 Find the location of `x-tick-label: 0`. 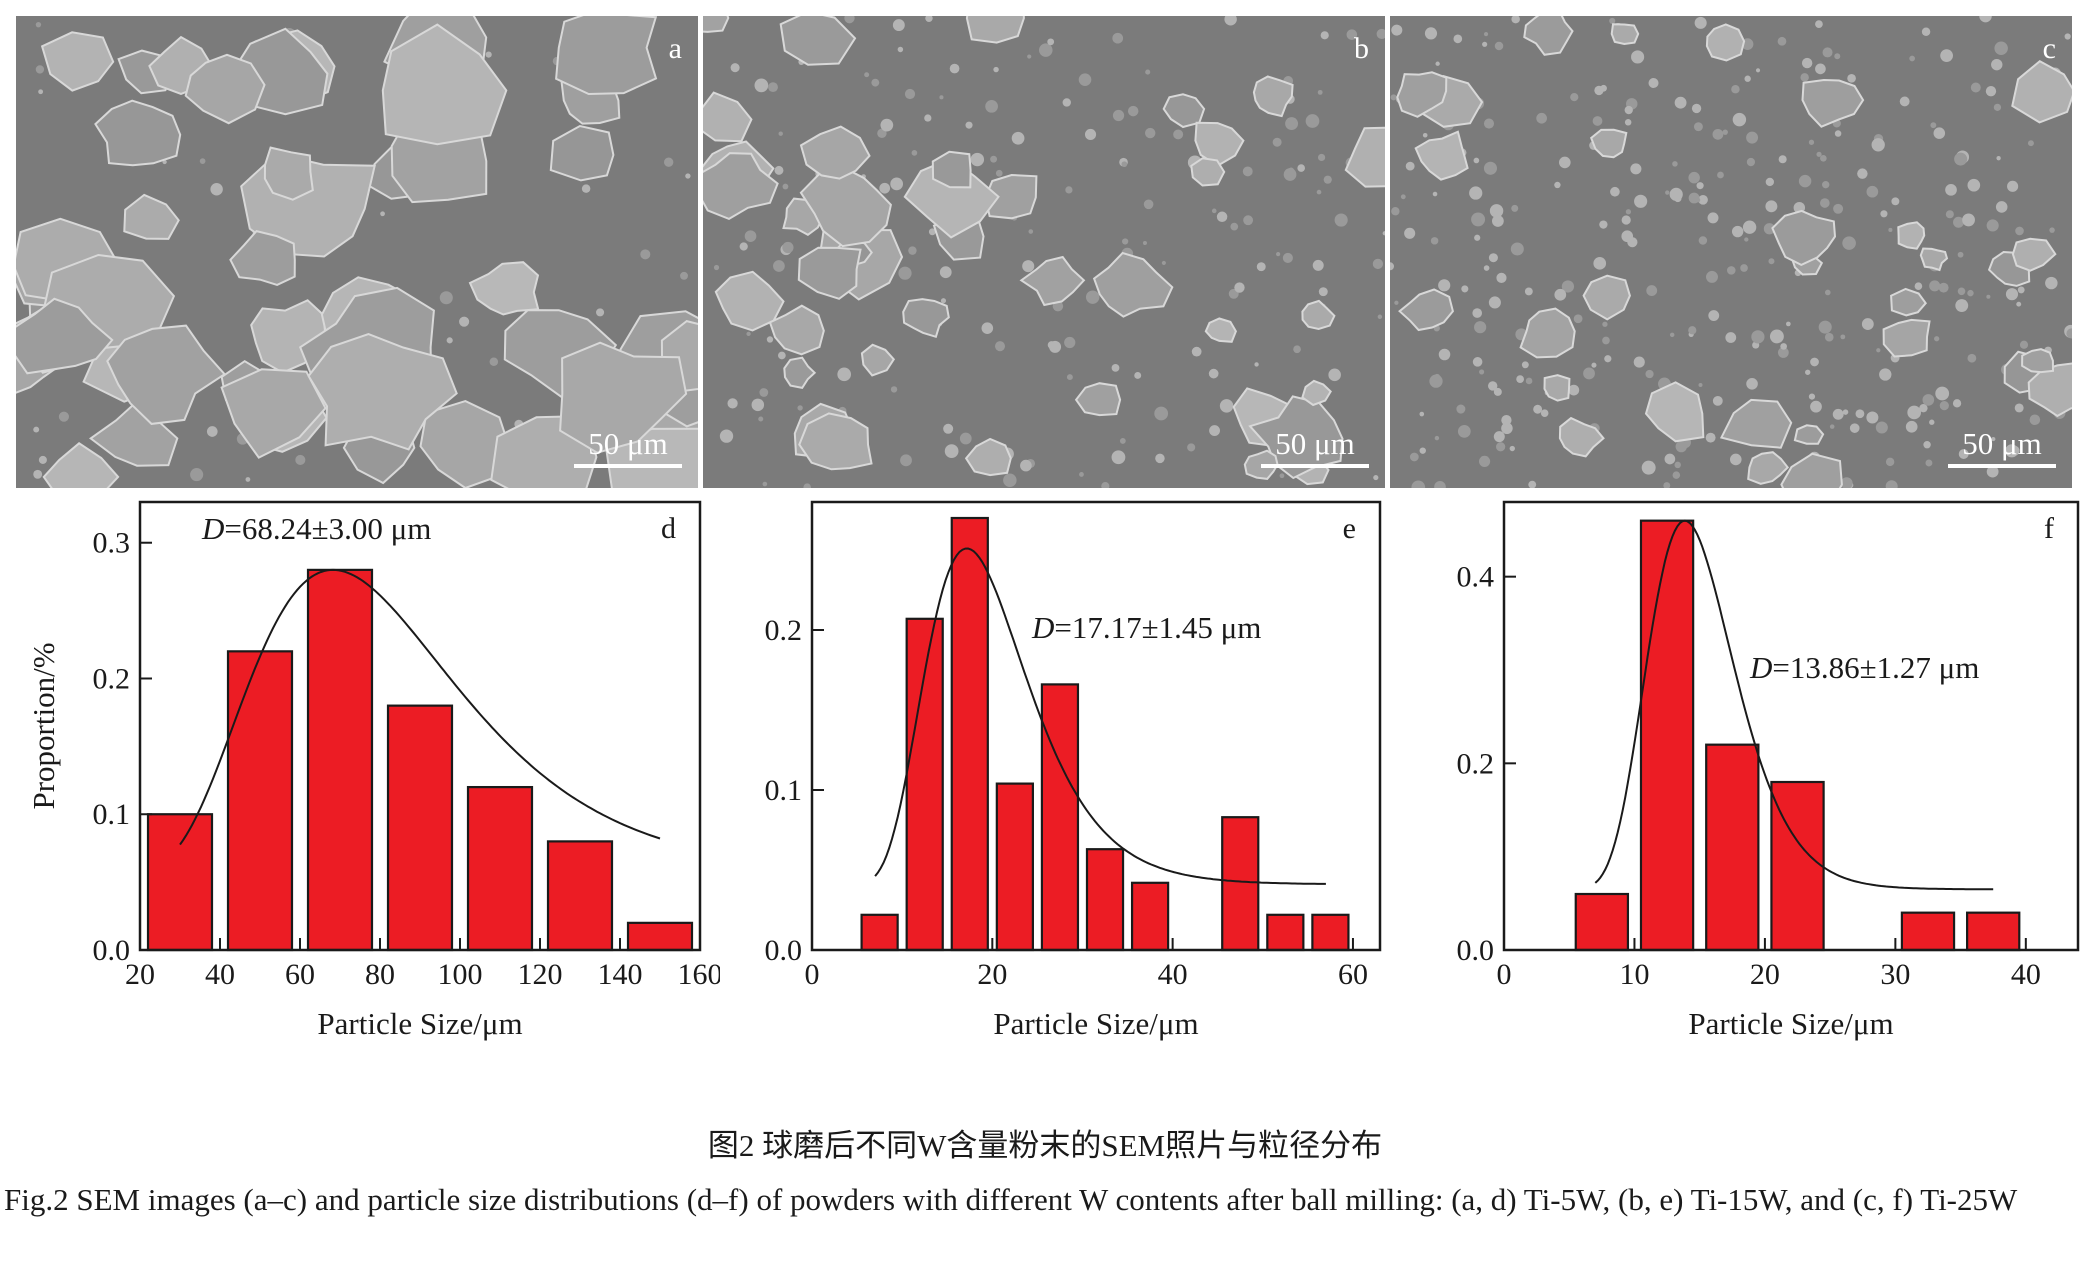

x-tick-label: 0 is located at coordinates (812, 974).